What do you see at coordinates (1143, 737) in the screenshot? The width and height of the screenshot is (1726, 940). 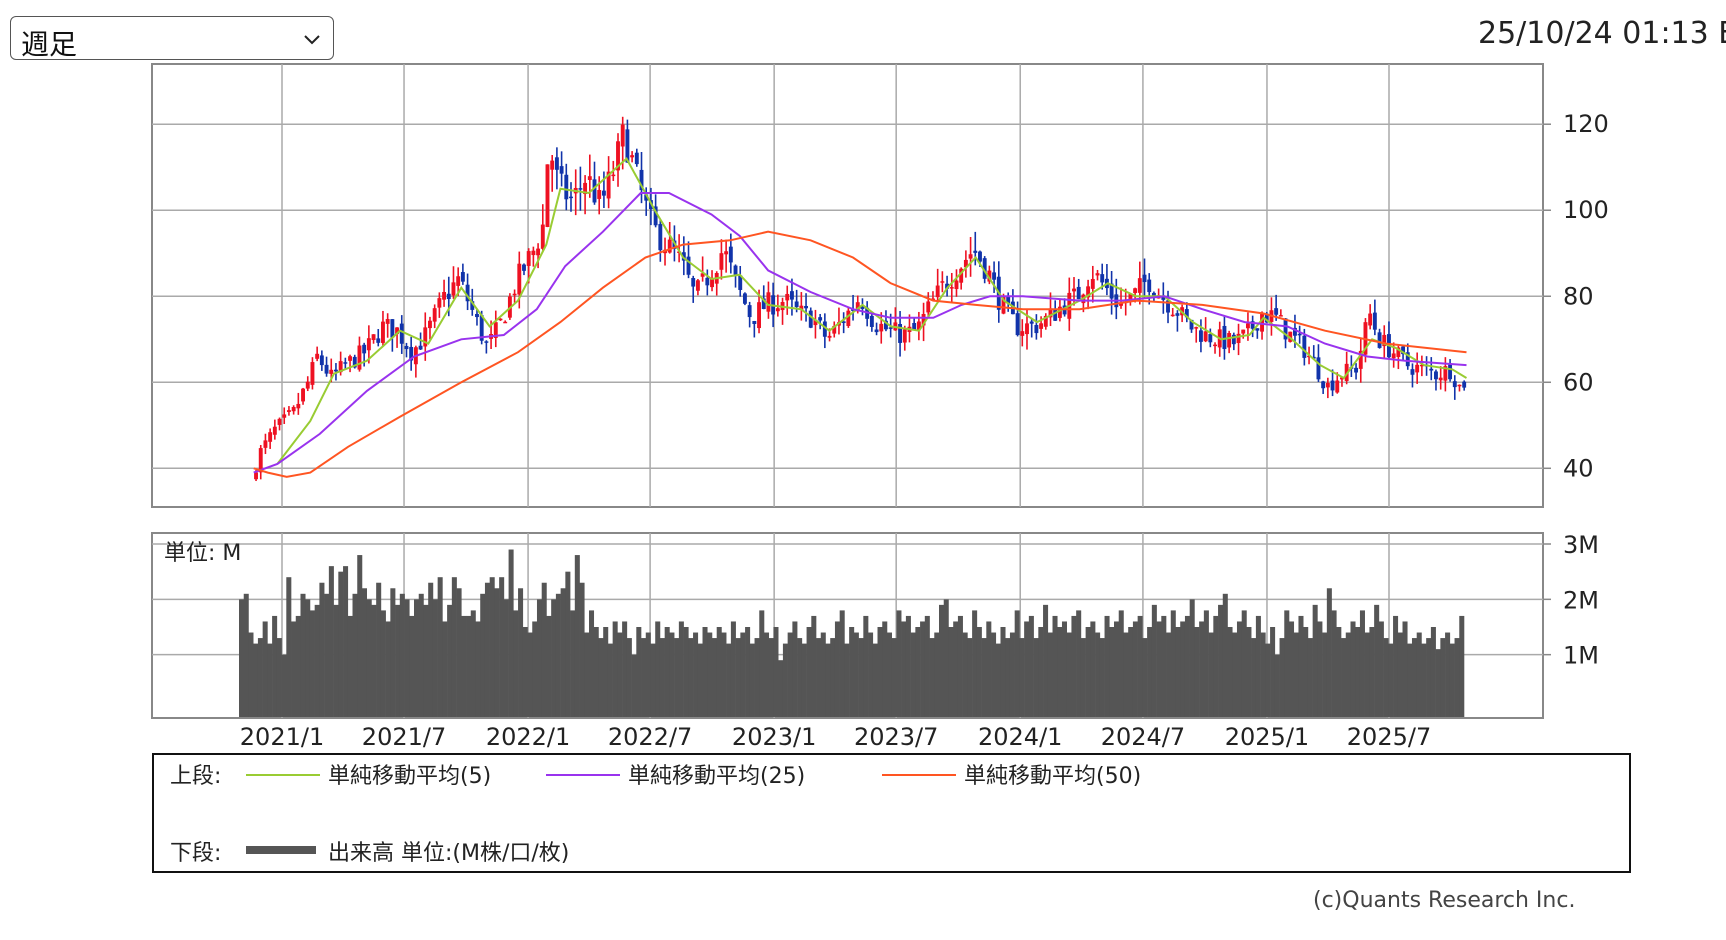 I see `x-tick-label: 2024/7` at bounding box center [1143, 737].